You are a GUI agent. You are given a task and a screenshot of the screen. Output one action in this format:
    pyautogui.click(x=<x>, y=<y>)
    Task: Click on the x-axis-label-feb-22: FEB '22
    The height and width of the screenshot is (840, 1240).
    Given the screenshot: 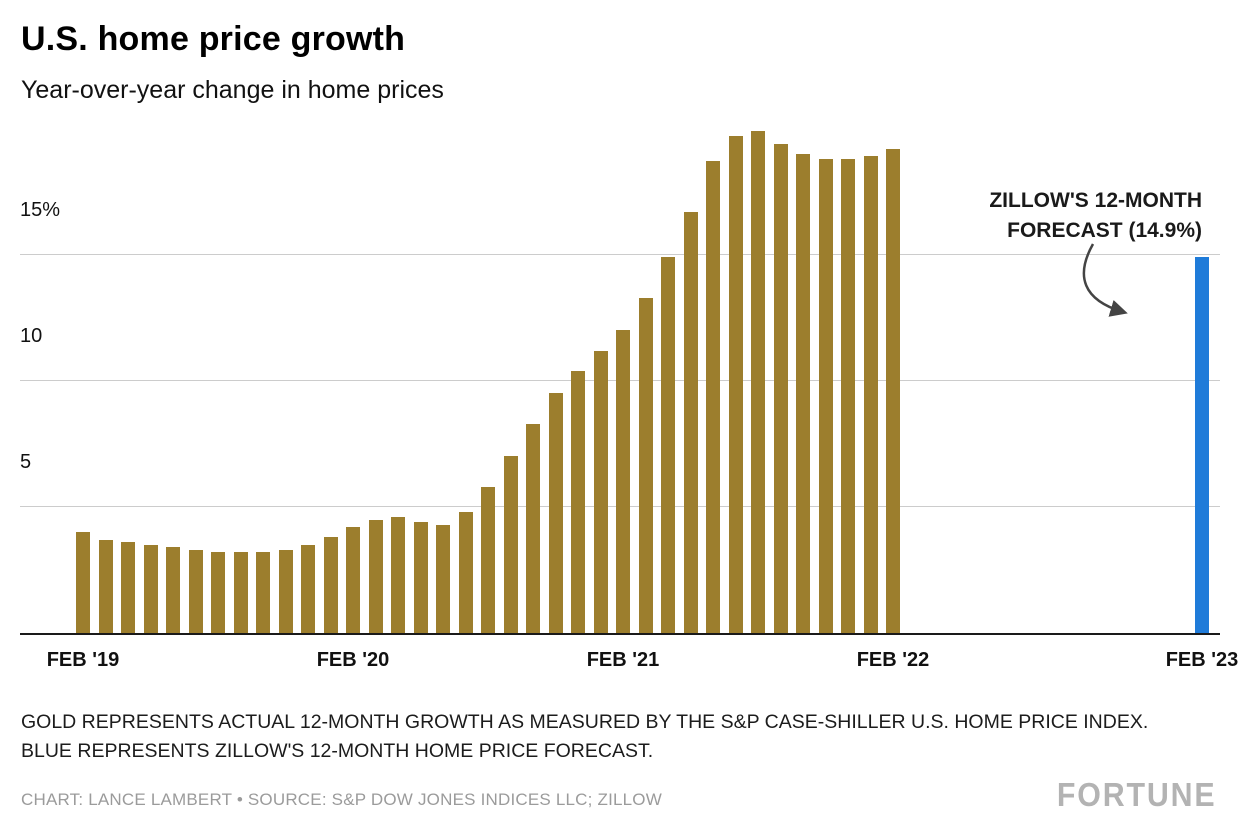 What is the action you would take?
    pyautogui.click(x=893, y=660)
    